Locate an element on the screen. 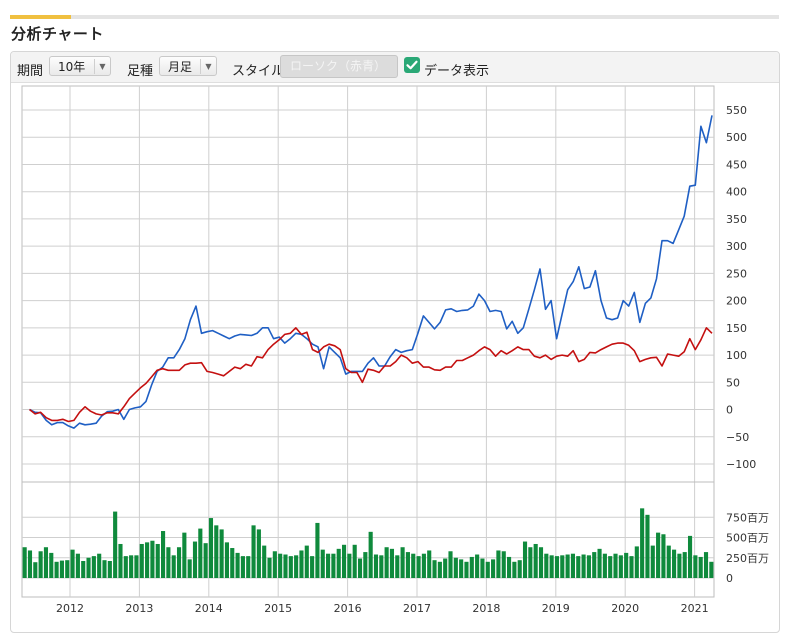 This screenshot has width=790, height=640. y-tick-label: 500 is located at coordinates (736, 137).